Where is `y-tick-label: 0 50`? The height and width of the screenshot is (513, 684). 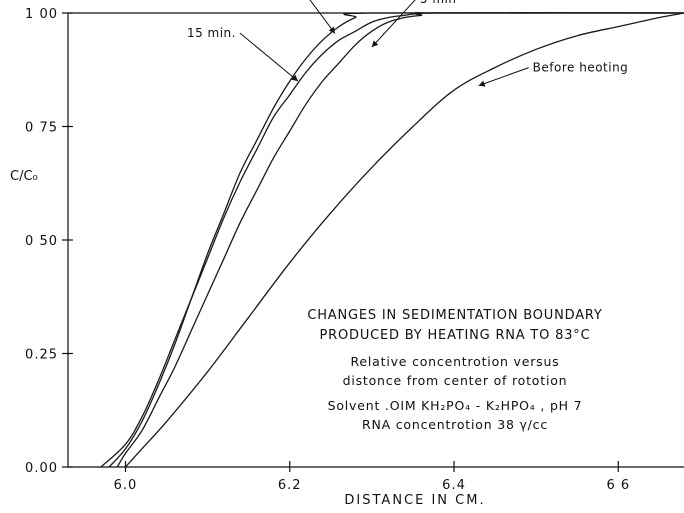
y-tick-label: 0 50 is located at coordinates (41, 241).